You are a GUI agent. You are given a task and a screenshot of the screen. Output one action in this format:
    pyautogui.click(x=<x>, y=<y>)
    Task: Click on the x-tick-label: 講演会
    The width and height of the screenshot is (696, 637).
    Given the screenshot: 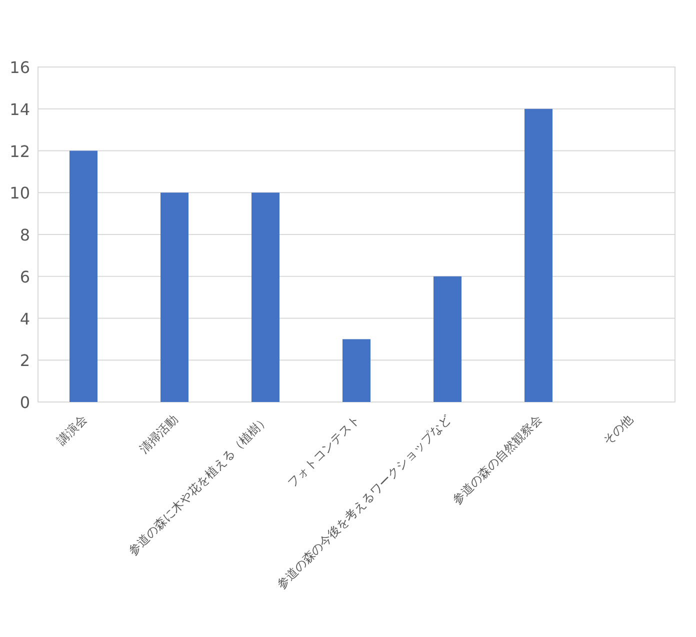 What is the action you would take?
    pyautogui.click(x=72, y=430)
    